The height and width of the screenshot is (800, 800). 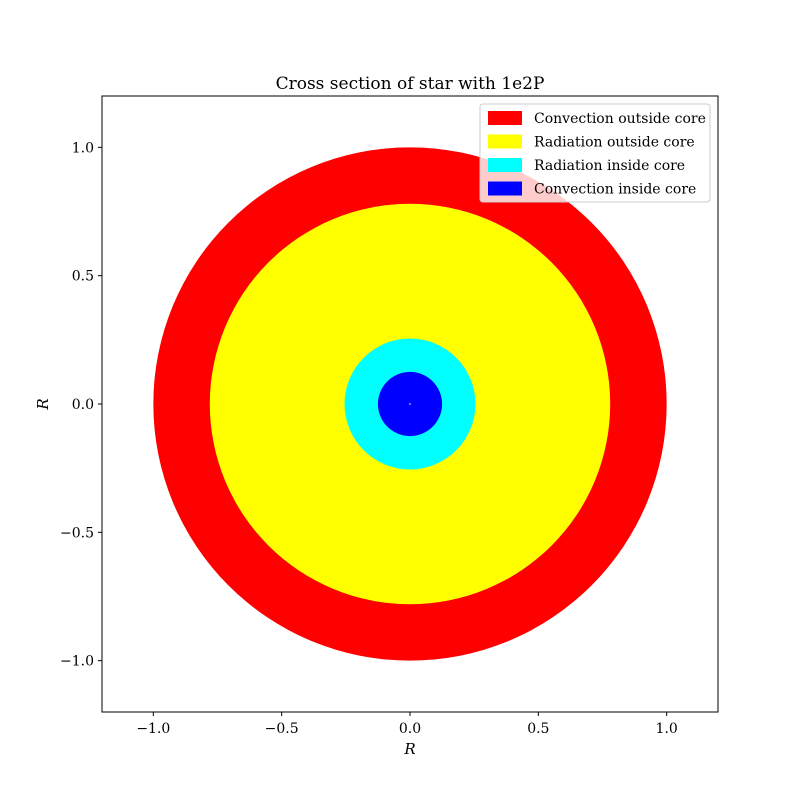 What do you see at coordinates (667, 729) in the screenshot?
I see `x-tick-label: 1.0` at bounding box center [667, 729].